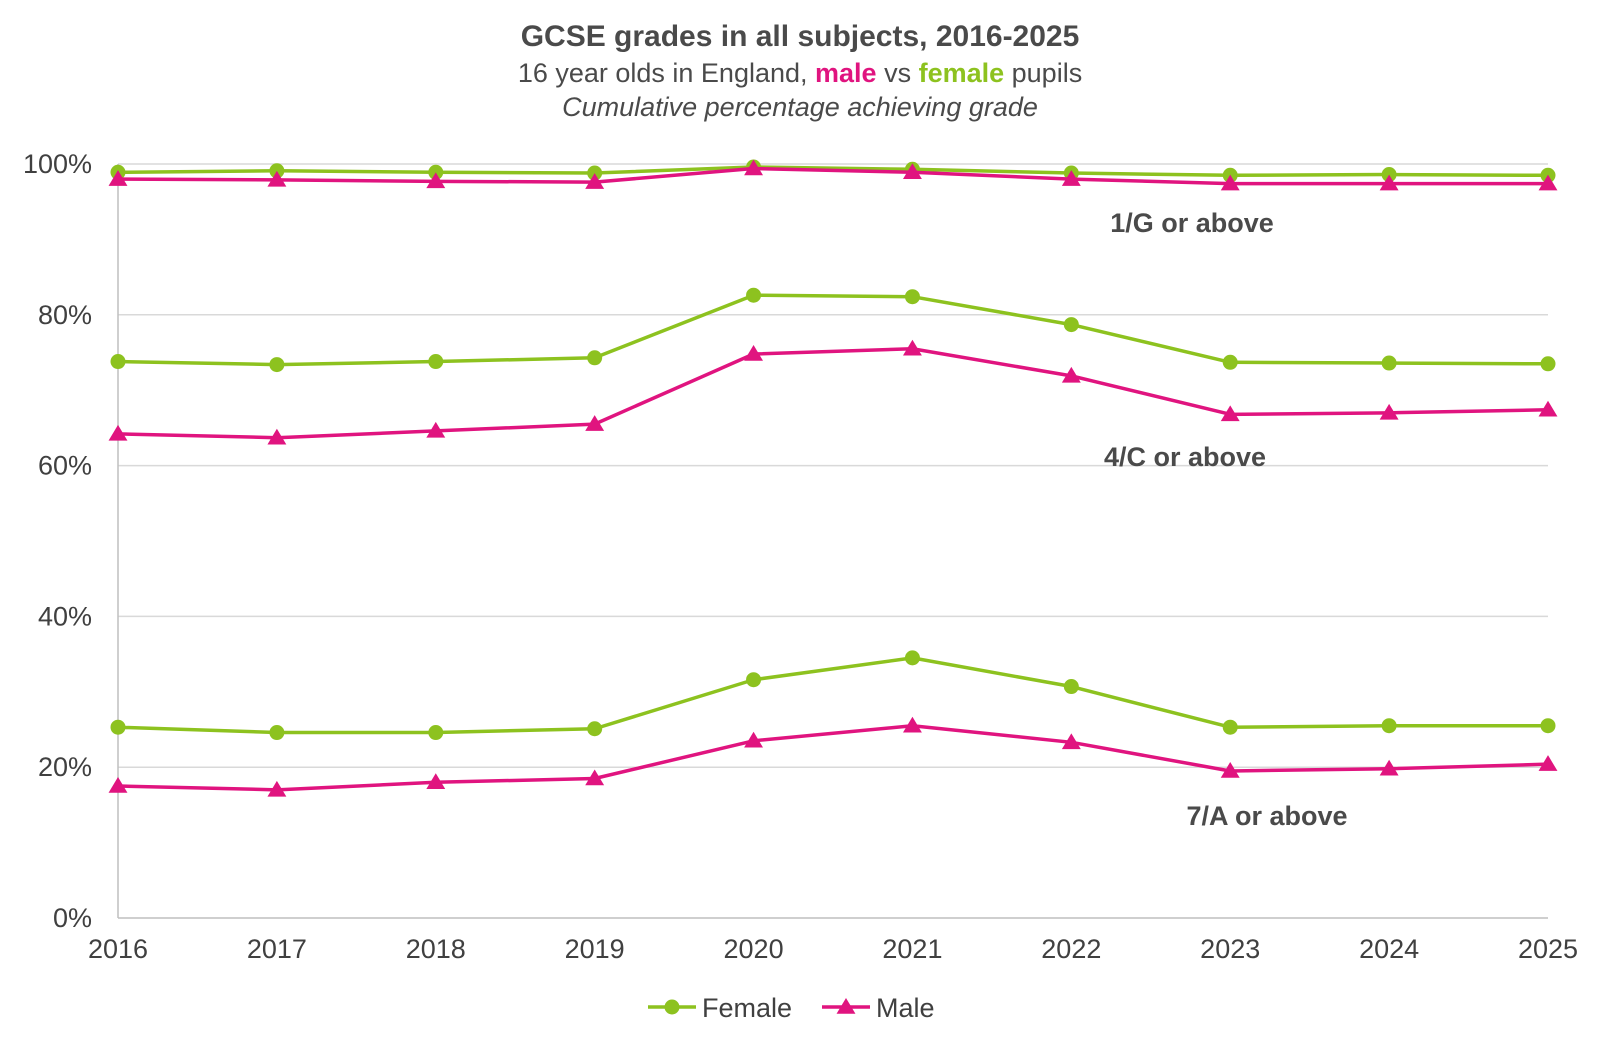 The image size is (1600, 1044). I want to click on subtitle-male-word: male, so click(846, 73).